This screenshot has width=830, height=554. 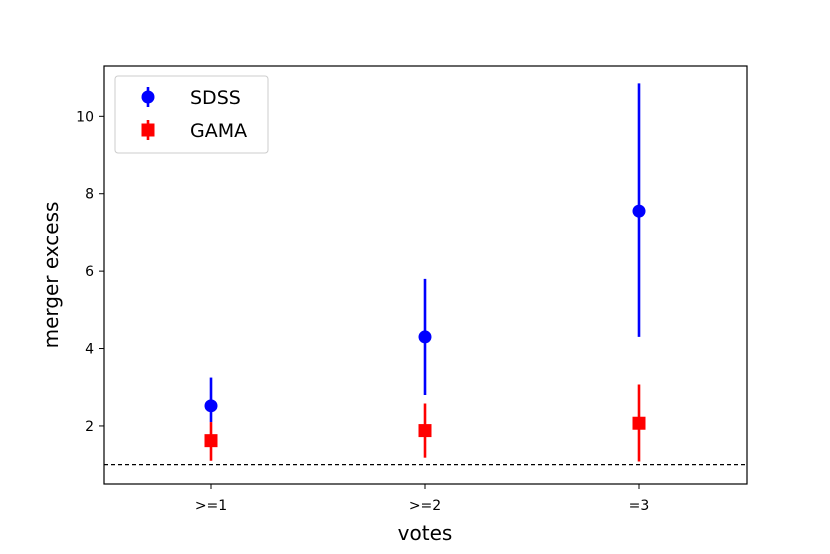 I want to click on x-tick-label: >=2, so click(x=425, y=506).